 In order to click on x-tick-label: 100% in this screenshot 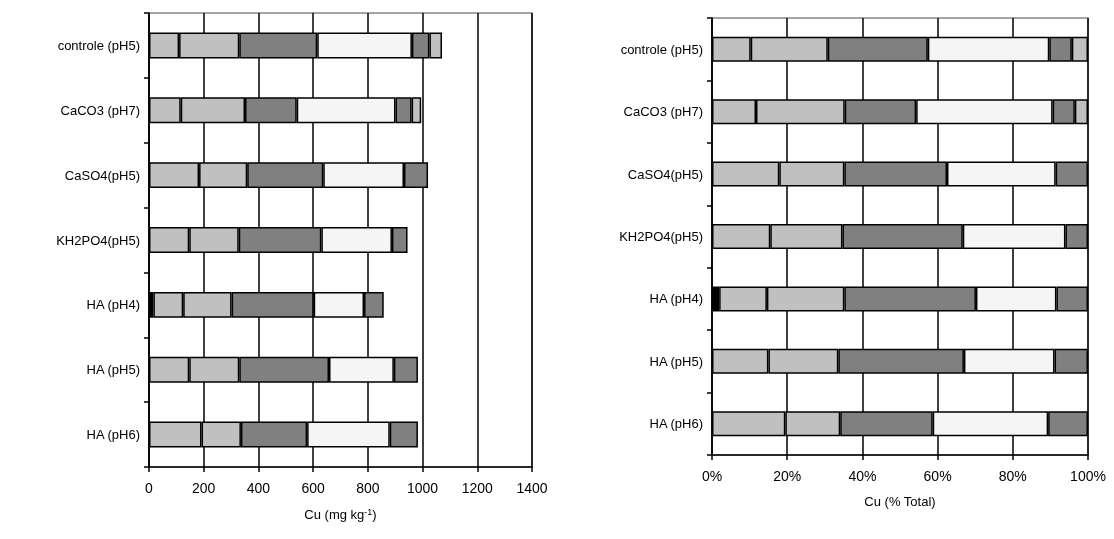, I will do `click(1088, 476)`.